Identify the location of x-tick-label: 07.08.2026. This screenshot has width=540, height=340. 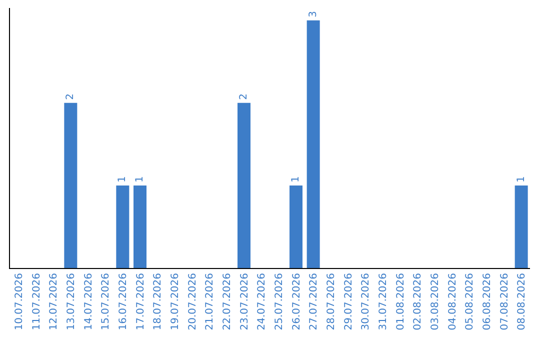
(504, 301).